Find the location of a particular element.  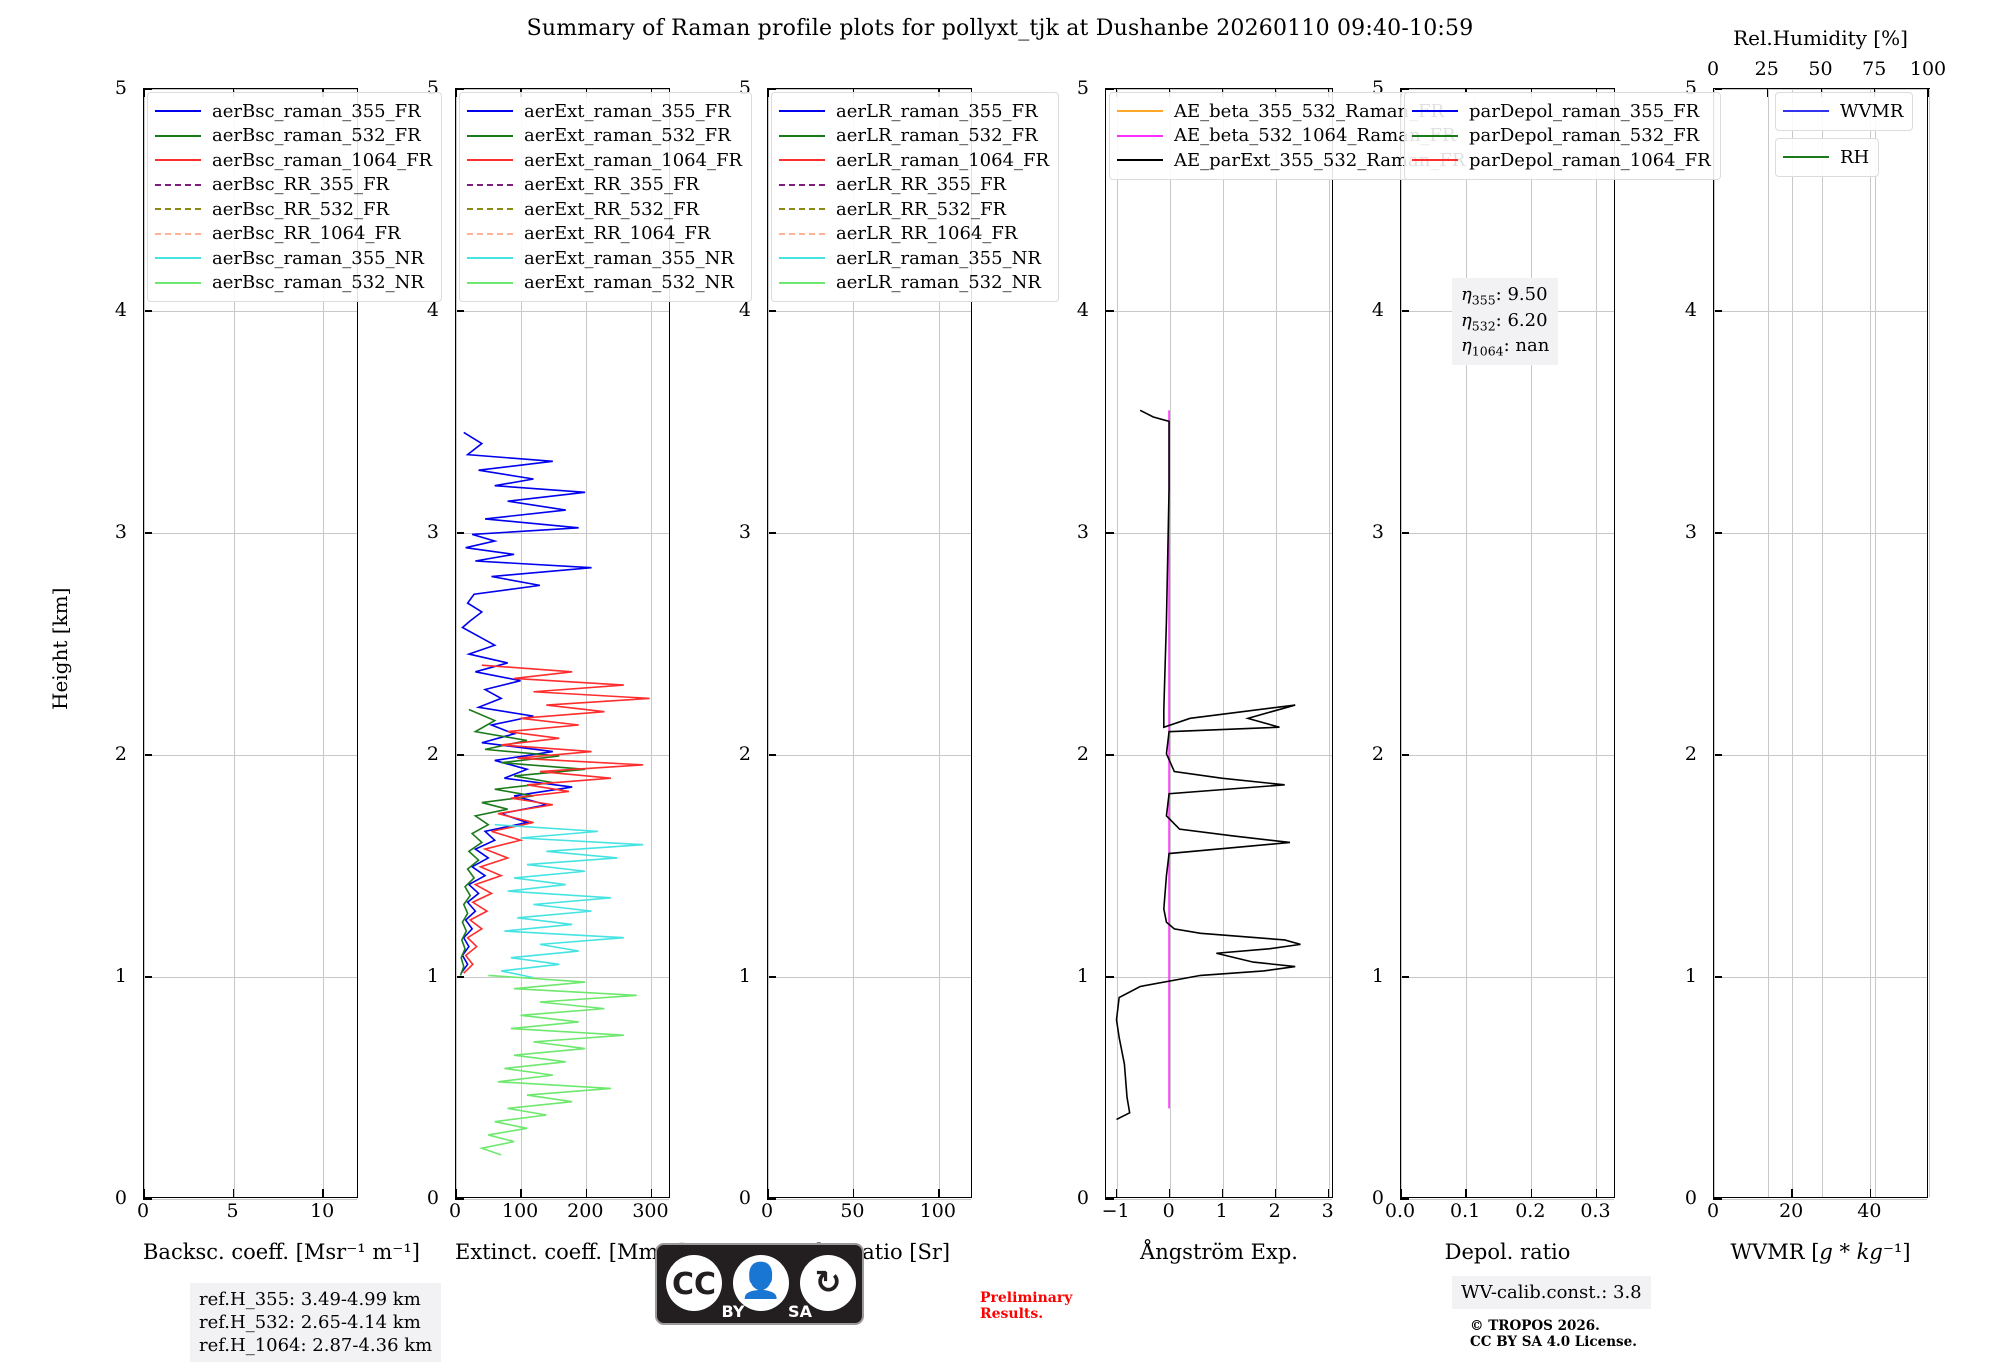

legend-item: aerLR_RR_1064_FR is located at coordinates (914, 234).